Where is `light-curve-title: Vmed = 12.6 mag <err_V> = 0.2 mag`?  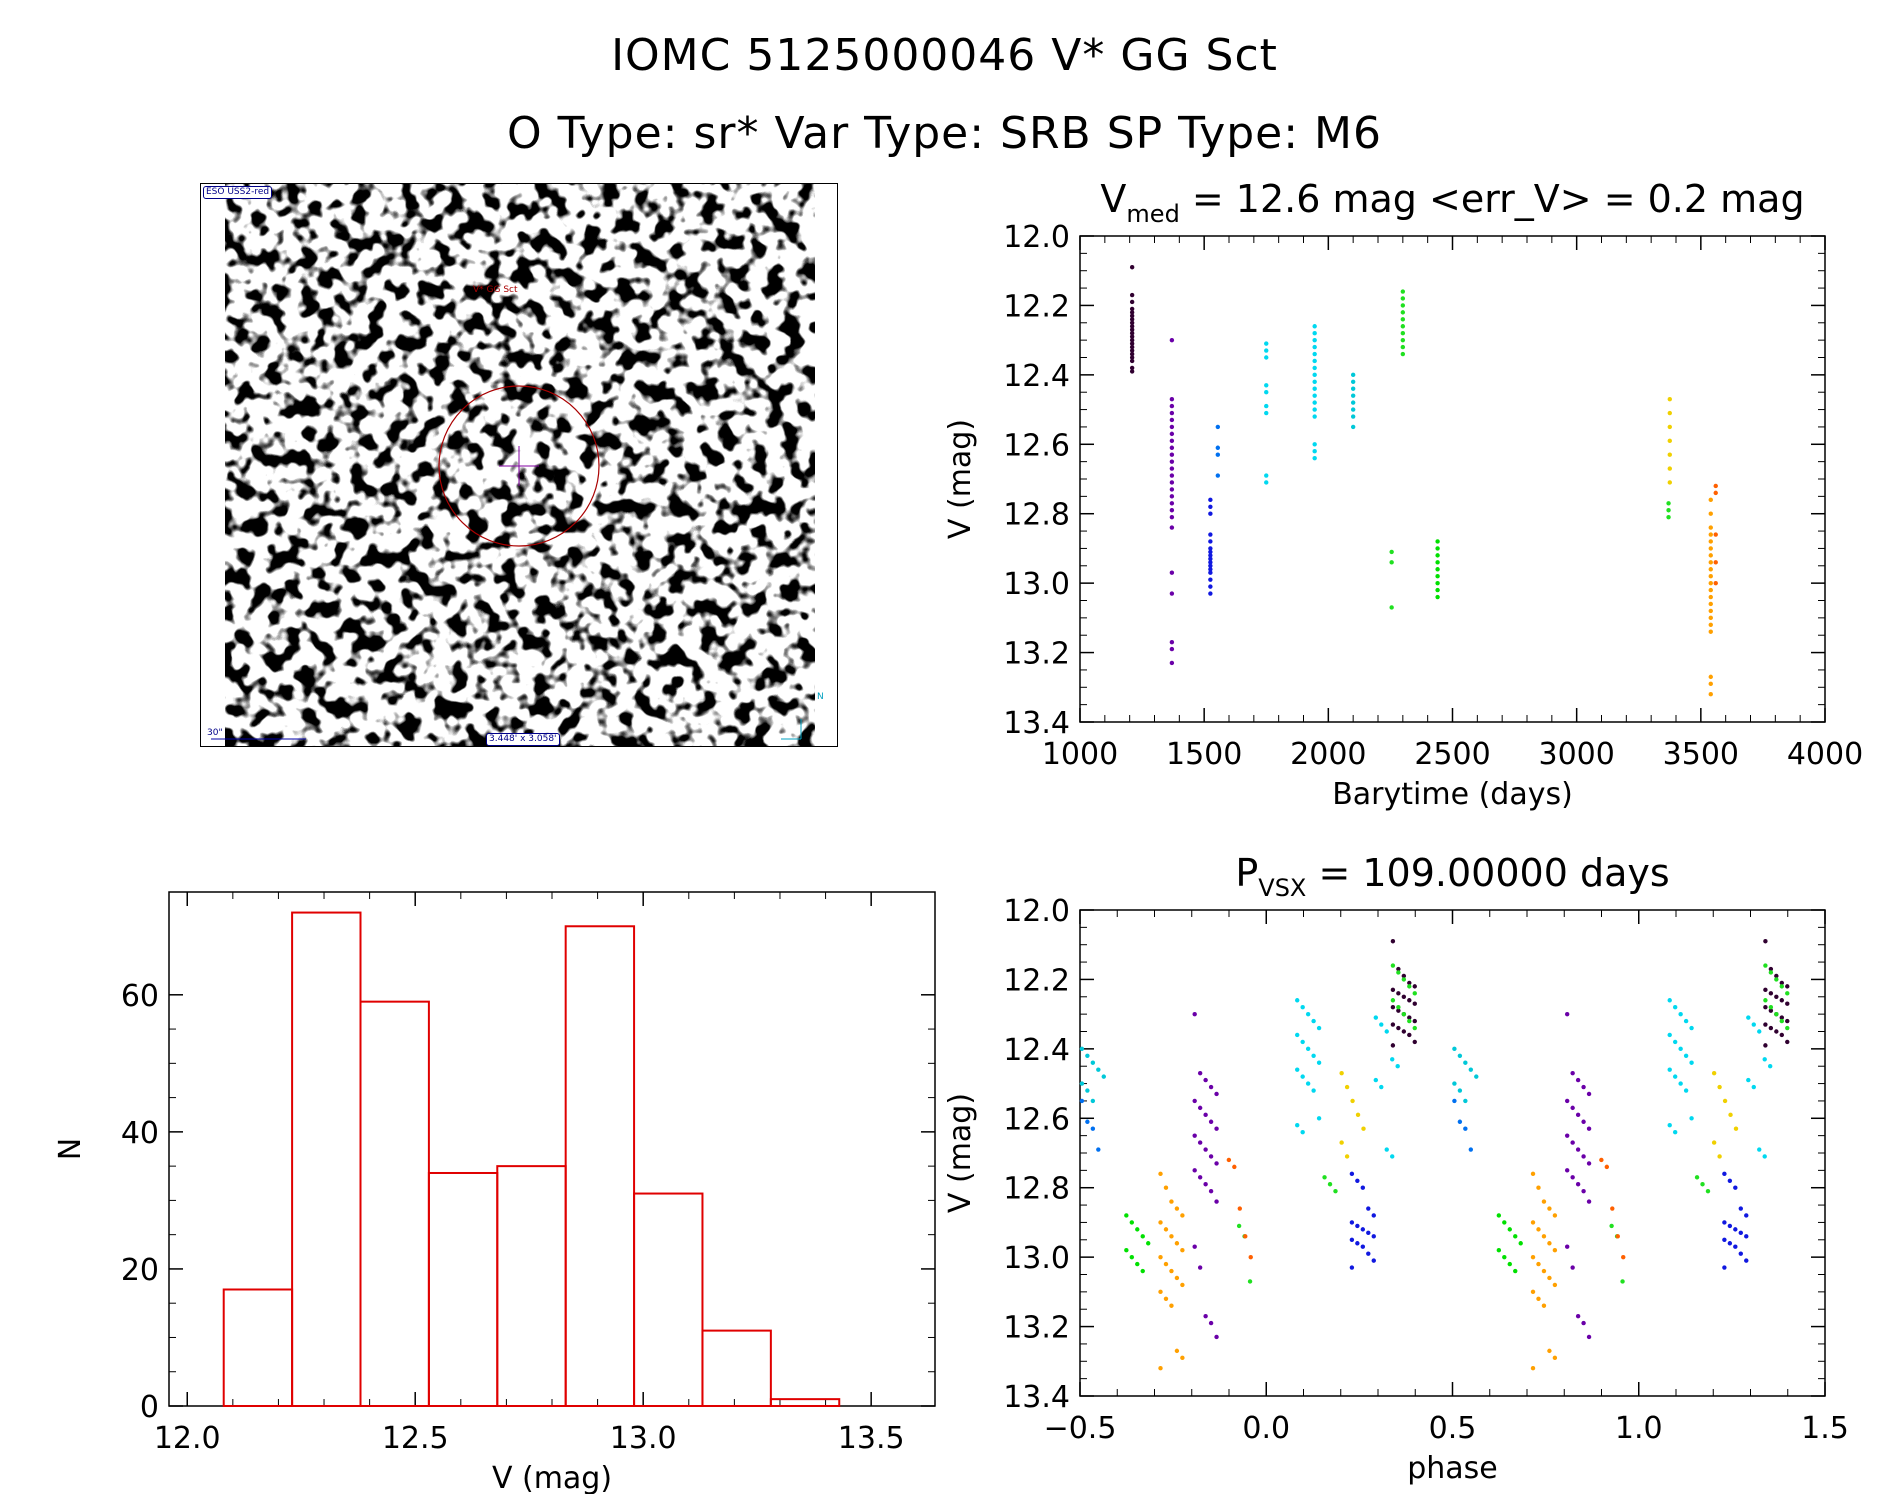
light-curve-title: Vmed = 12.6 mag <err_V> = 0.2 mag is located at coordinates (1452, 202).